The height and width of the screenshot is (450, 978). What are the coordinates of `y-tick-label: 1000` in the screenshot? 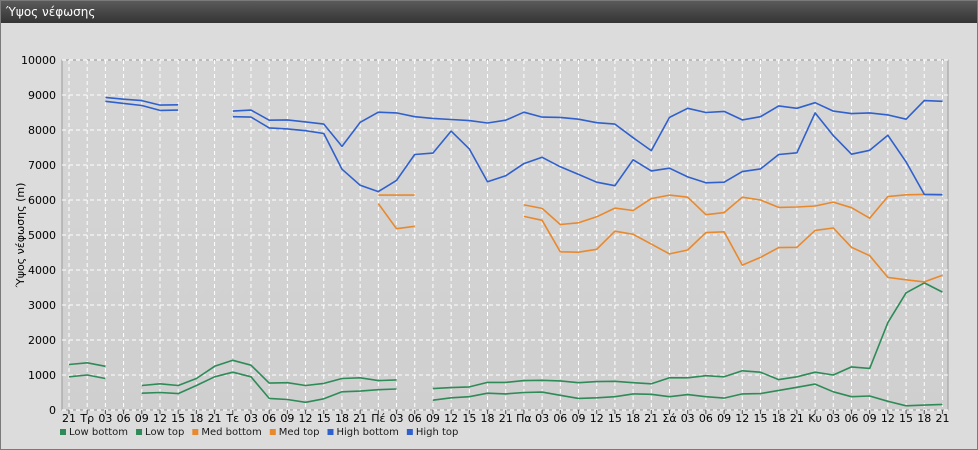 It's located at (42, 375).